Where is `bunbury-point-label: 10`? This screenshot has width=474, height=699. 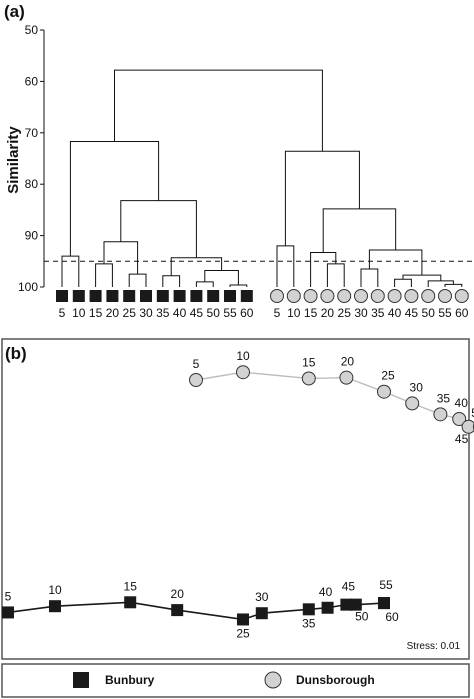
bunbury-point-label: 10 is located at coordinates (55, 590).